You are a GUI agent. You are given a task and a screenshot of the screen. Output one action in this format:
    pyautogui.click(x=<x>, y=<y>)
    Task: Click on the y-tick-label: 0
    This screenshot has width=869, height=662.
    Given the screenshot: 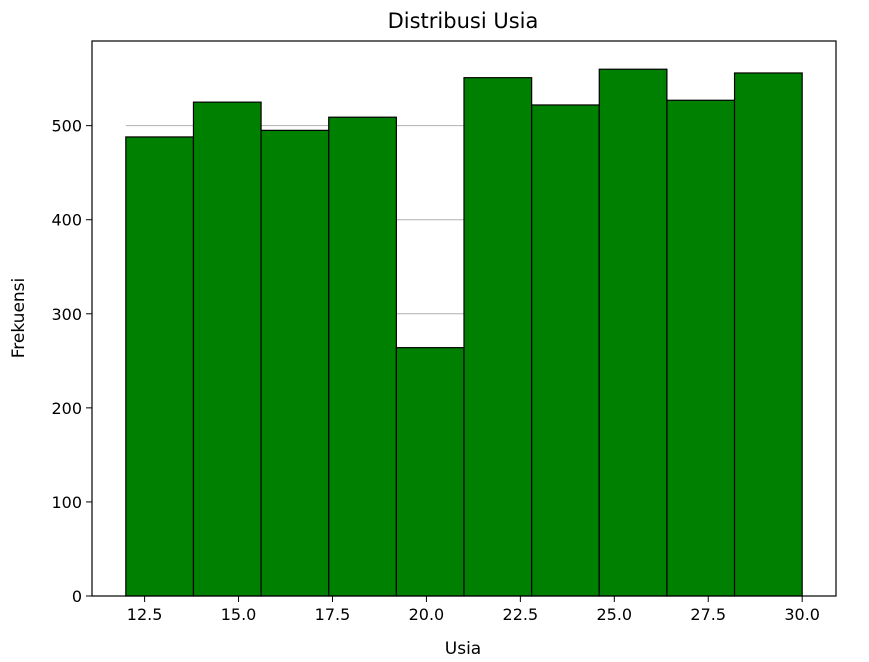 What is the action you would take?
    pyautogui.click(x=77, y=596)
    